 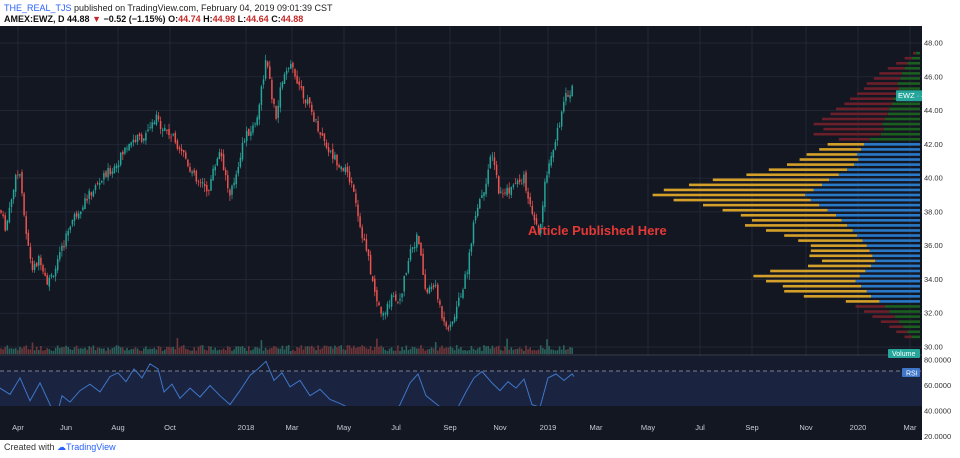 I want to click on last-price-marker: EWZ · 44.88, so click(x=918, y=96).